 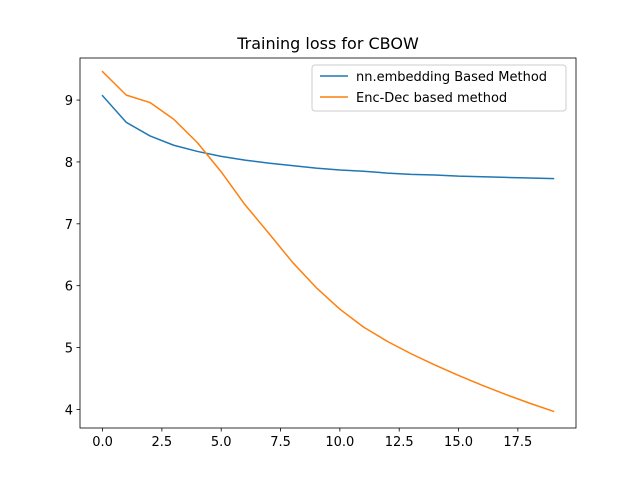 What do you see at coordinates (69, 163) in the screenshot?
I see `y-tick-label: 8` at bounding box center [69, 163].